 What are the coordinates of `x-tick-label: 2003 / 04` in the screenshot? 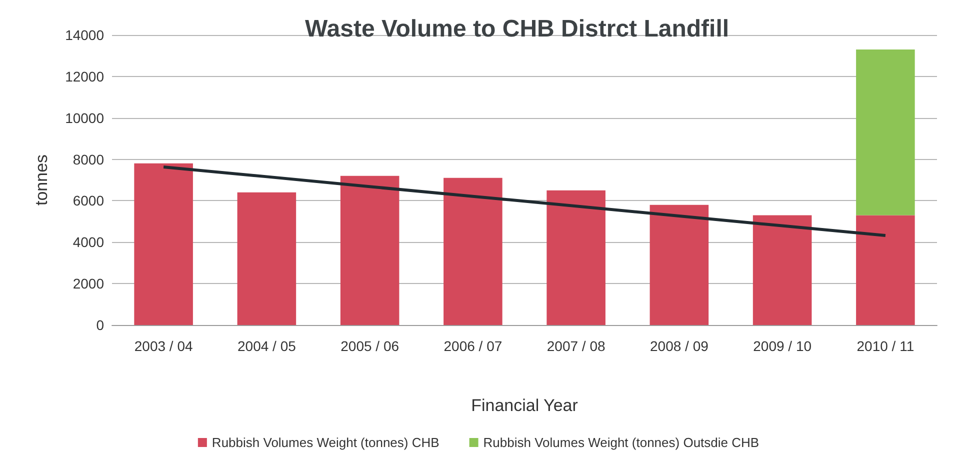 It's located at (163, 346).